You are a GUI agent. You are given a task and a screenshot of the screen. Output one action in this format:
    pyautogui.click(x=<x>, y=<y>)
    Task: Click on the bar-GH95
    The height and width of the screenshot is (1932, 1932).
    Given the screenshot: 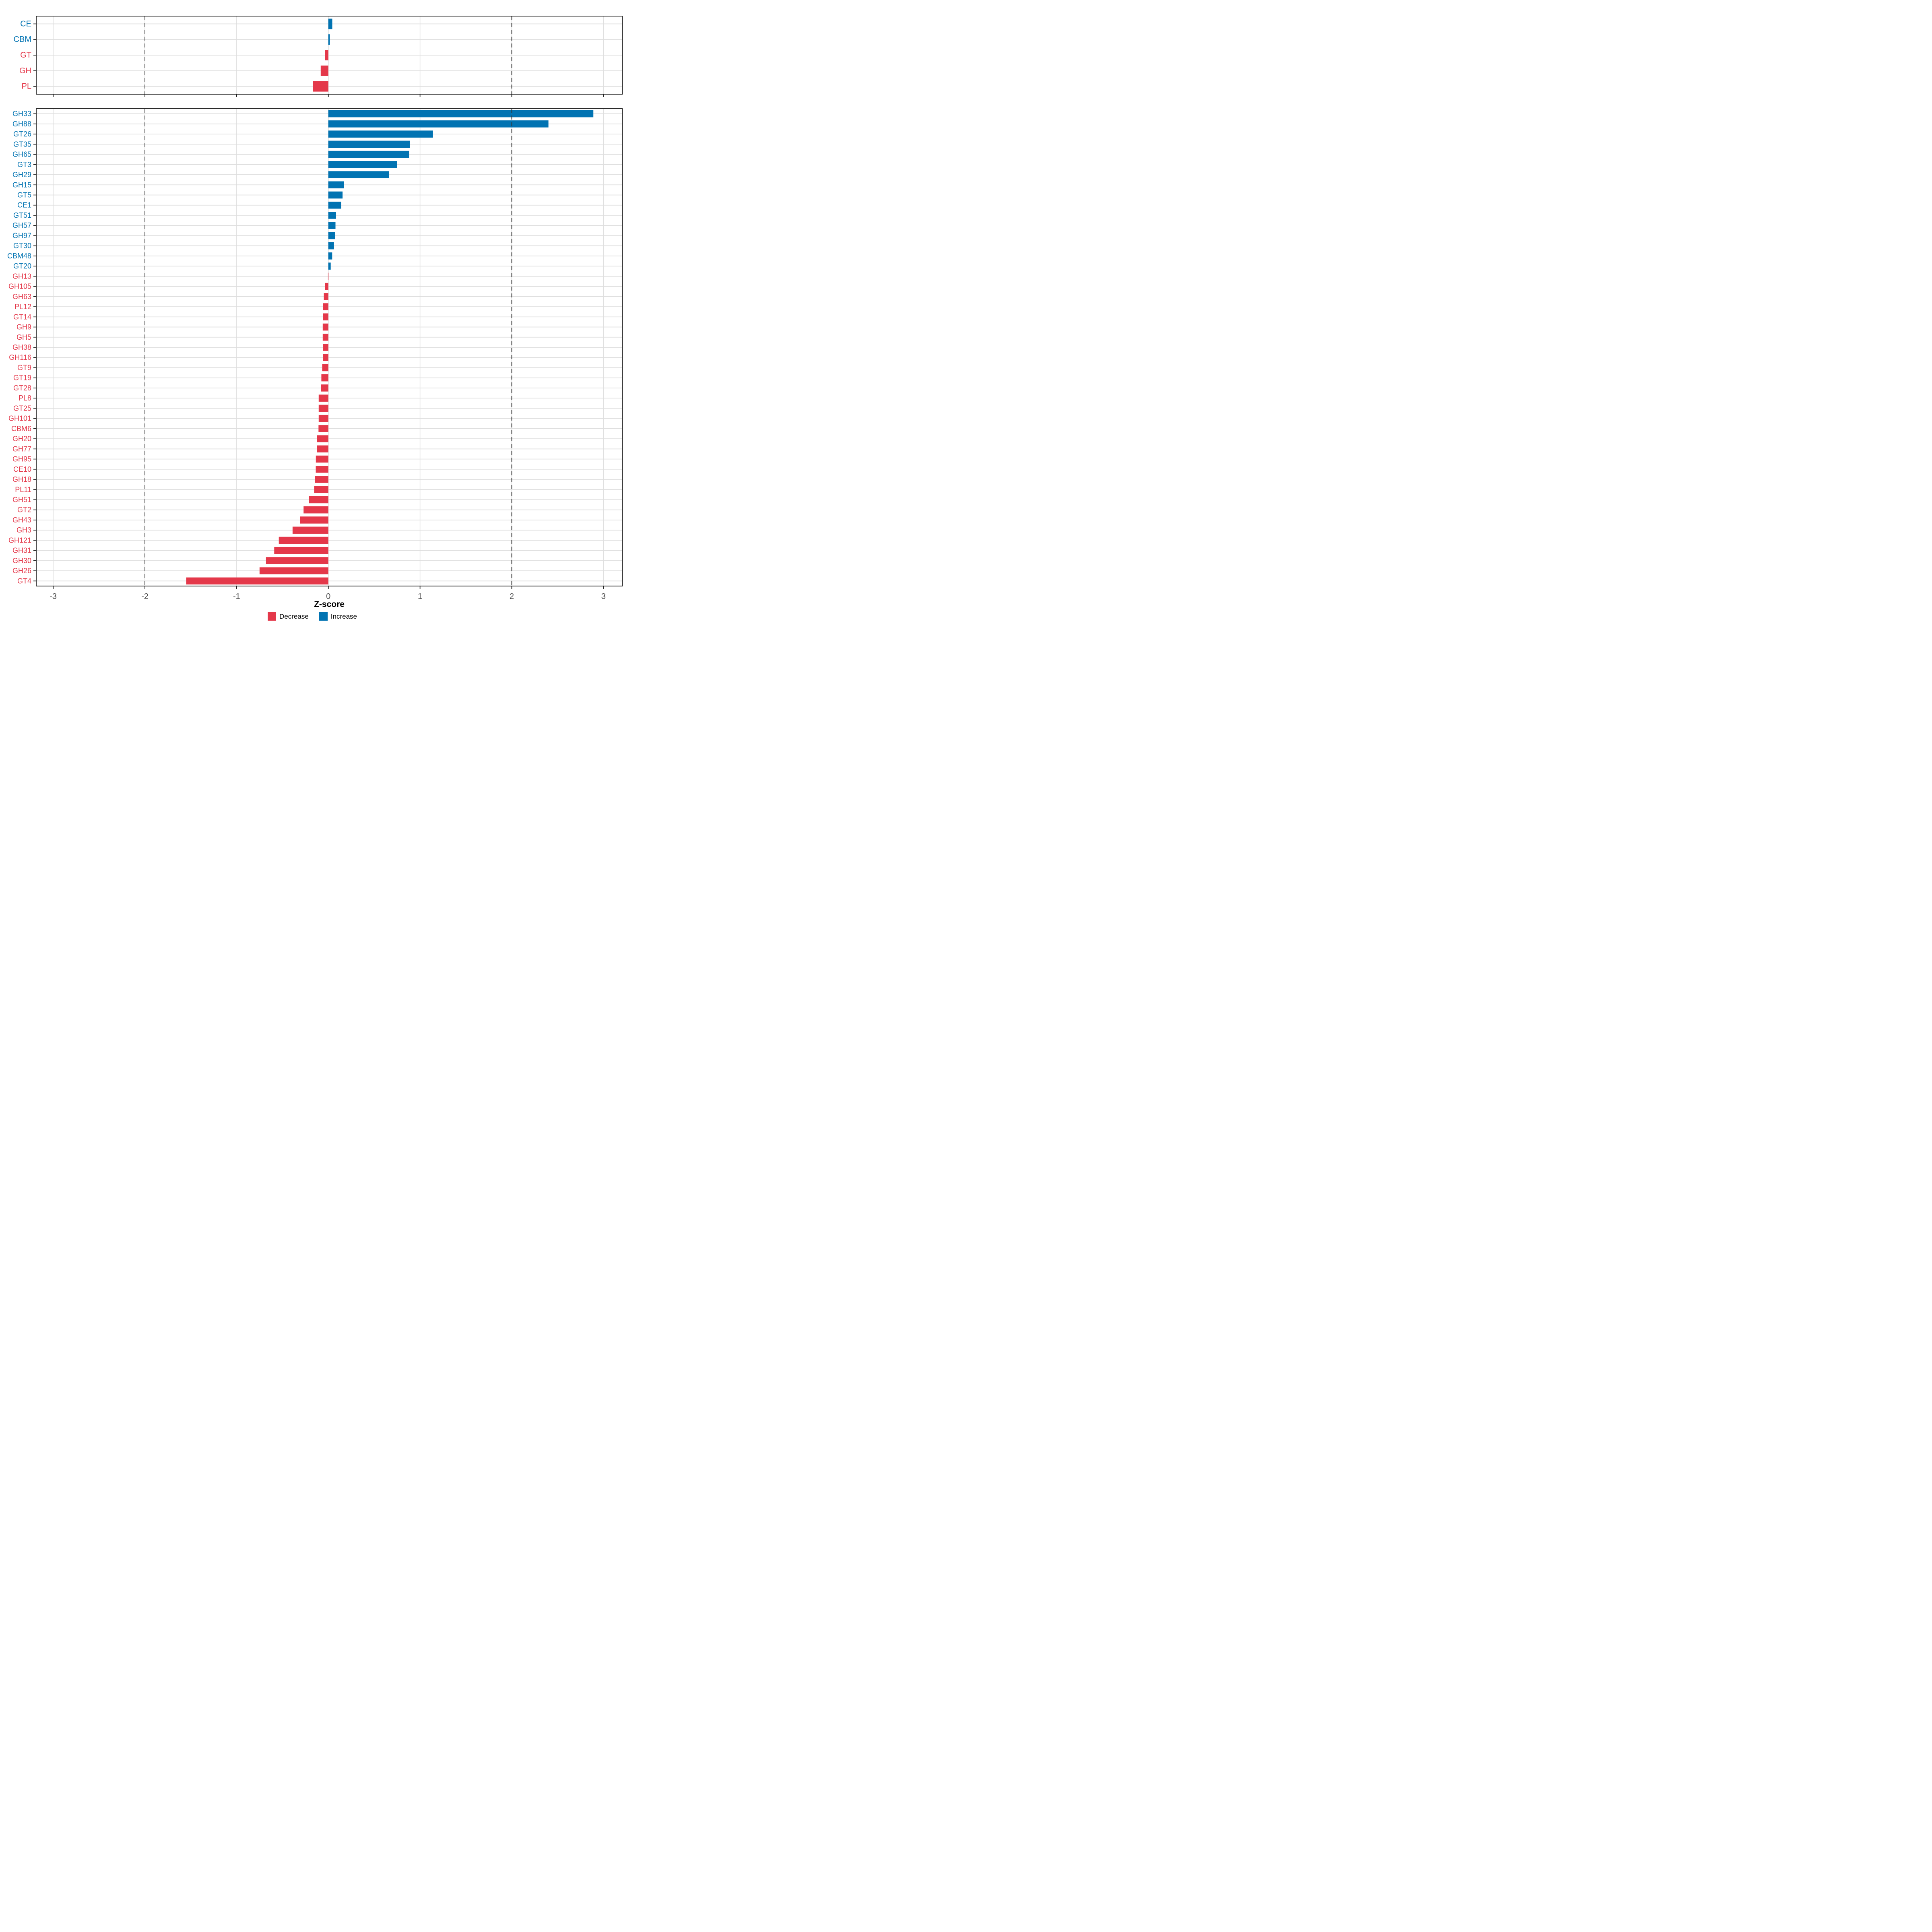 What is the action you would take?
    pyautogui.click(x=322, y=459)
    